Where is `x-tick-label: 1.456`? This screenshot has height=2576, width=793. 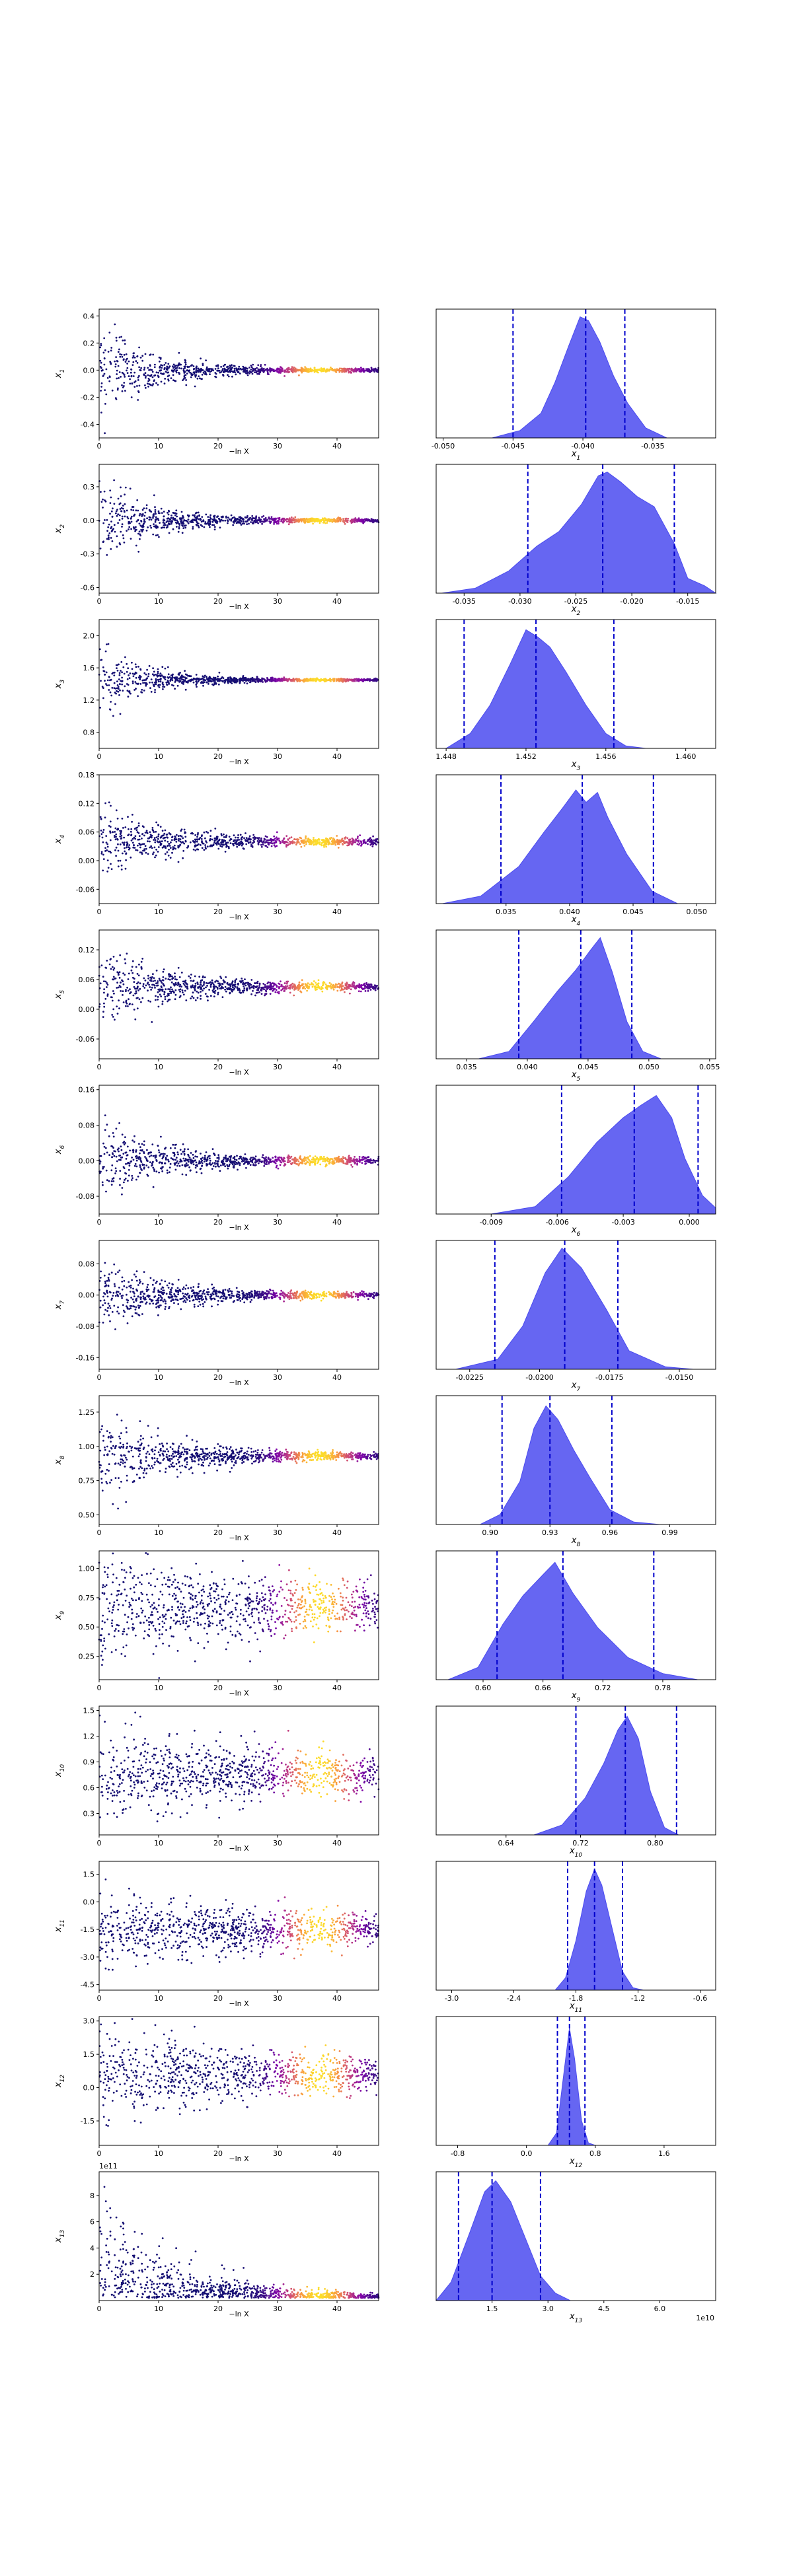 x-tick-label: 1.456 is located at coordinates (606, 757).